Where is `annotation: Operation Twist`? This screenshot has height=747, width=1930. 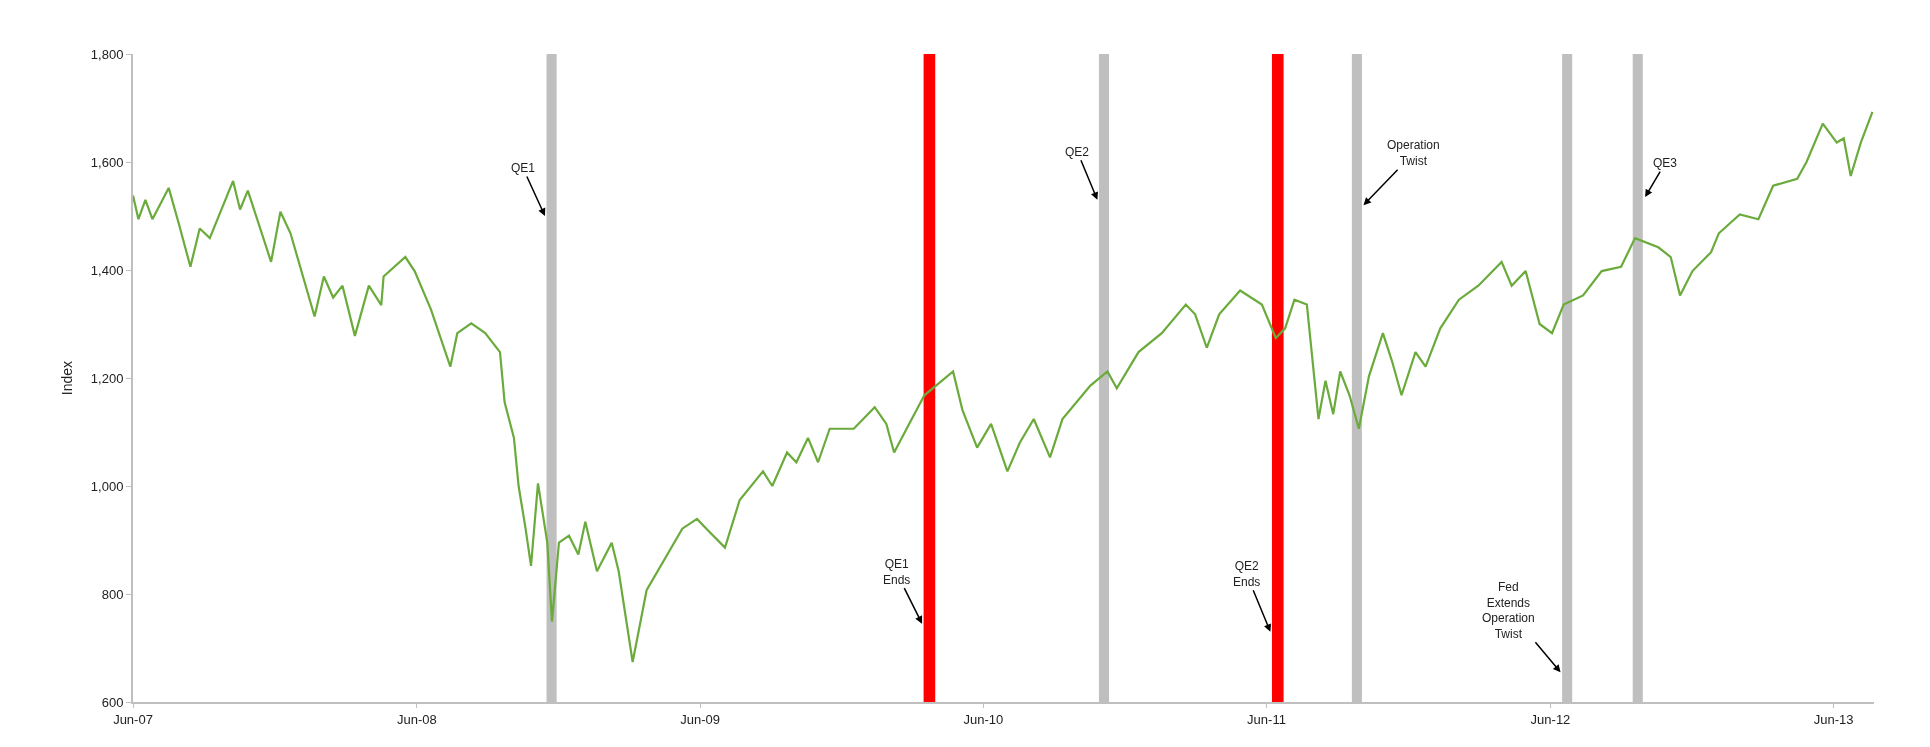 annotation: Operation Twist is located at coordinates (1413, 153).